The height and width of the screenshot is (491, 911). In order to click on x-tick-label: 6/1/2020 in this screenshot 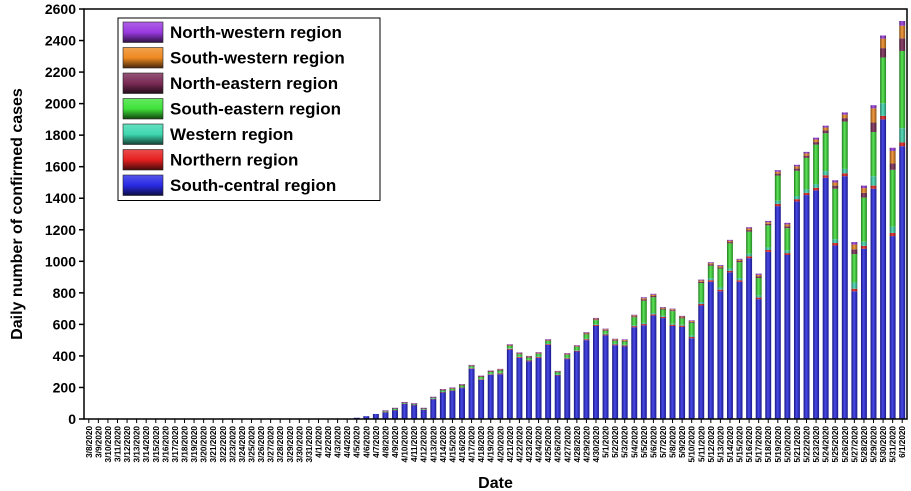, I will do `click(902, 442)`.